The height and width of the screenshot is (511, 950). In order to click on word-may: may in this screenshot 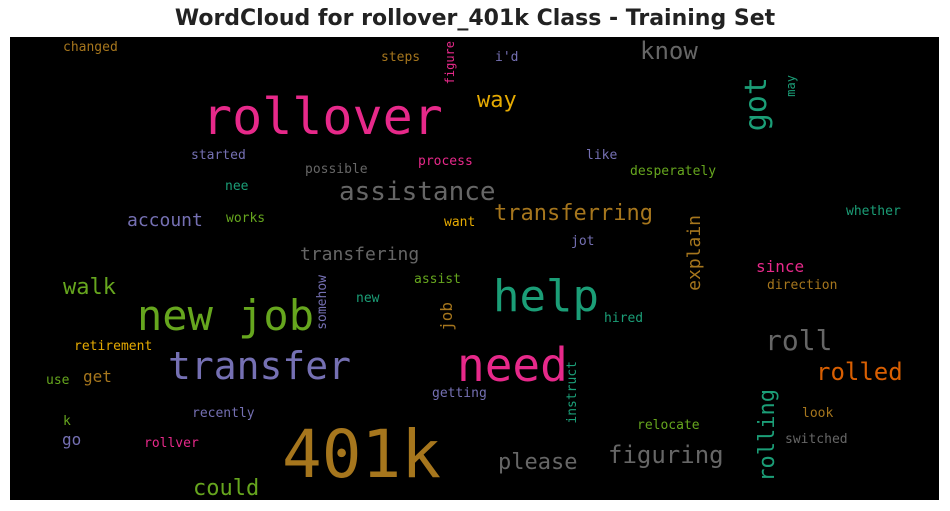, I will do `click(791, 86)`.